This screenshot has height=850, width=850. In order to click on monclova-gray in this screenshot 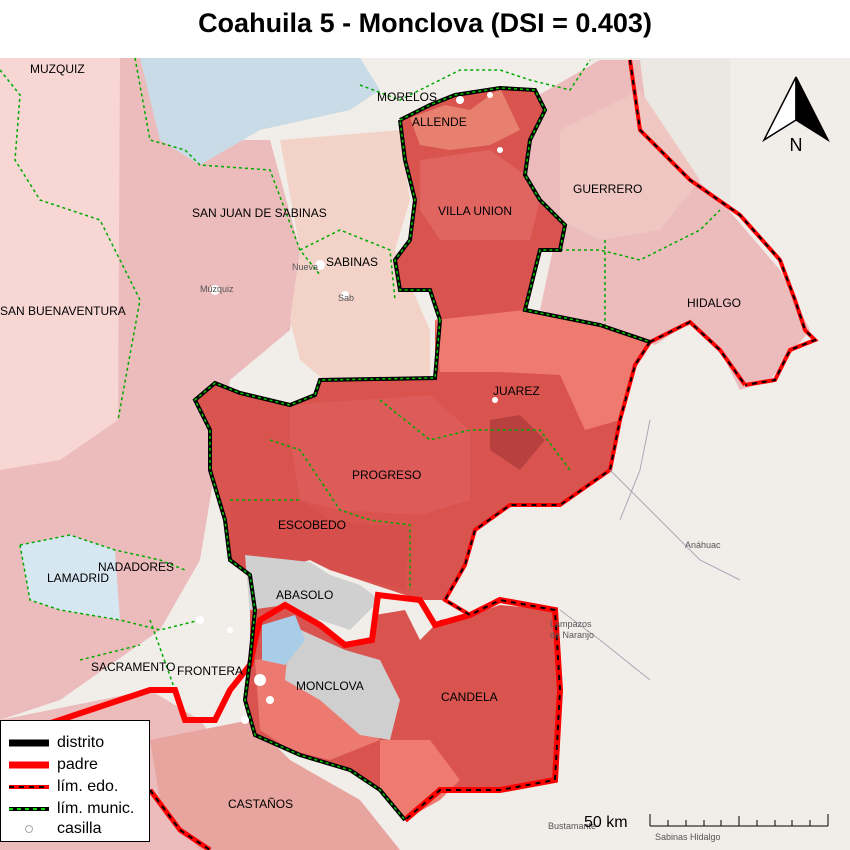, I will do `click(342, 682)`.